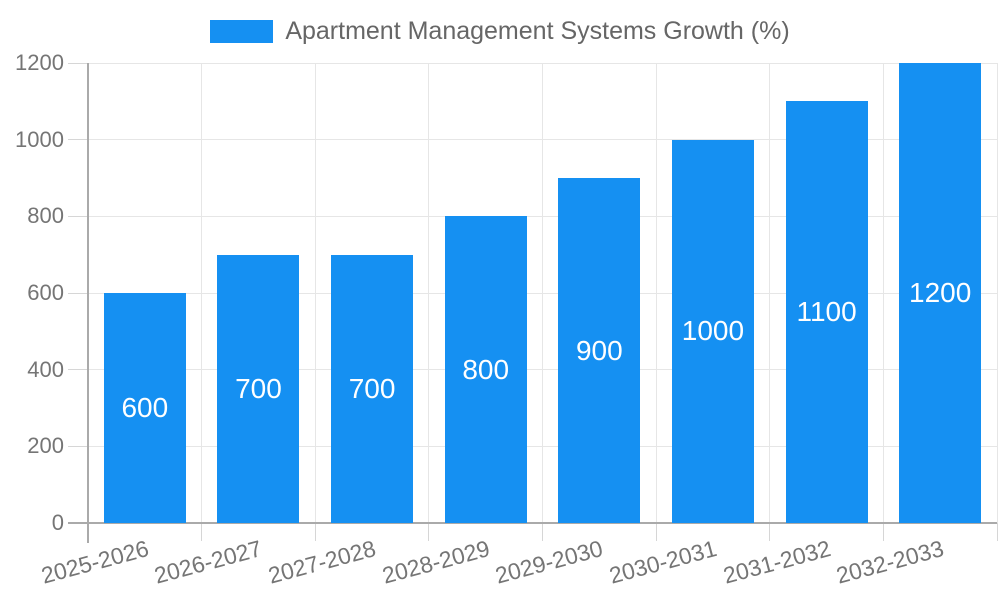  I want to click on bar-value-label: 1200, so click(940, 292).